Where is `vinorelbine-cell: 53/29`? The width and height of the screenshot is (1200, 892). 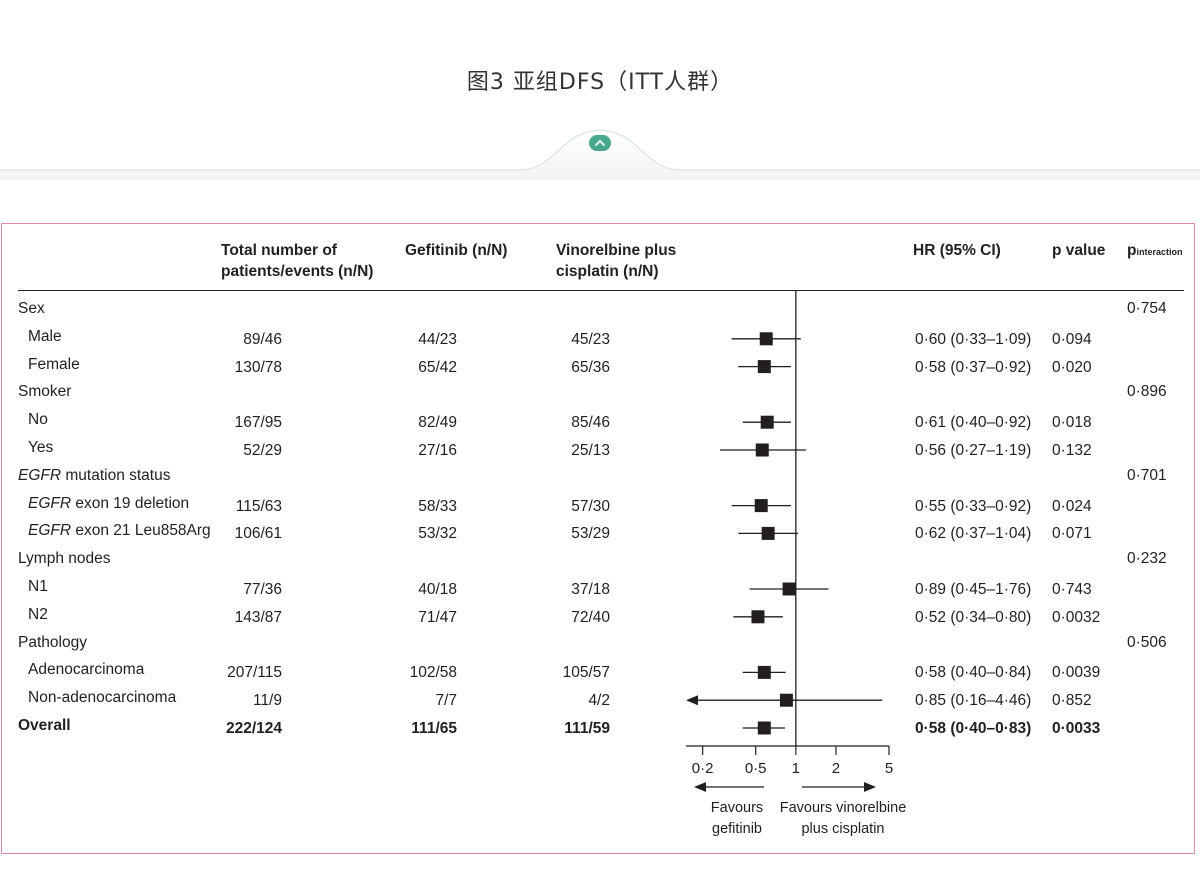
vinorelbine-cell: 53/29 is located at coordinates (590, 534).